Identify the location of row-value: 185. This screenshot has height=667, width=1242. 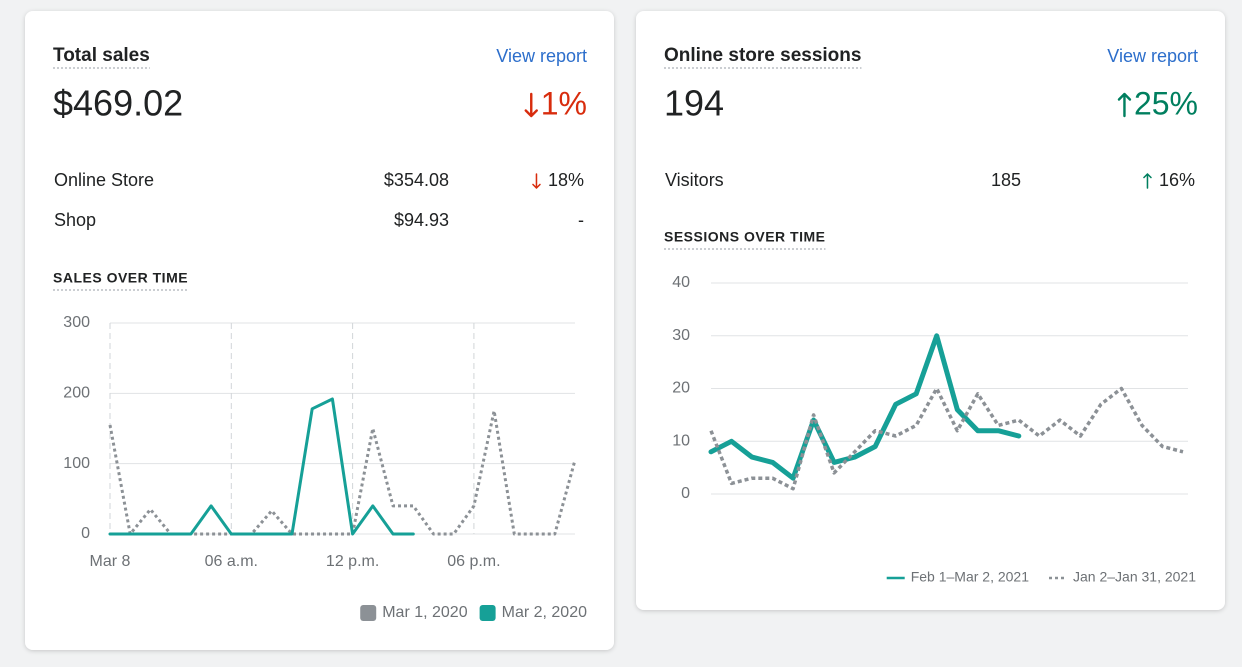
(1006, 180).